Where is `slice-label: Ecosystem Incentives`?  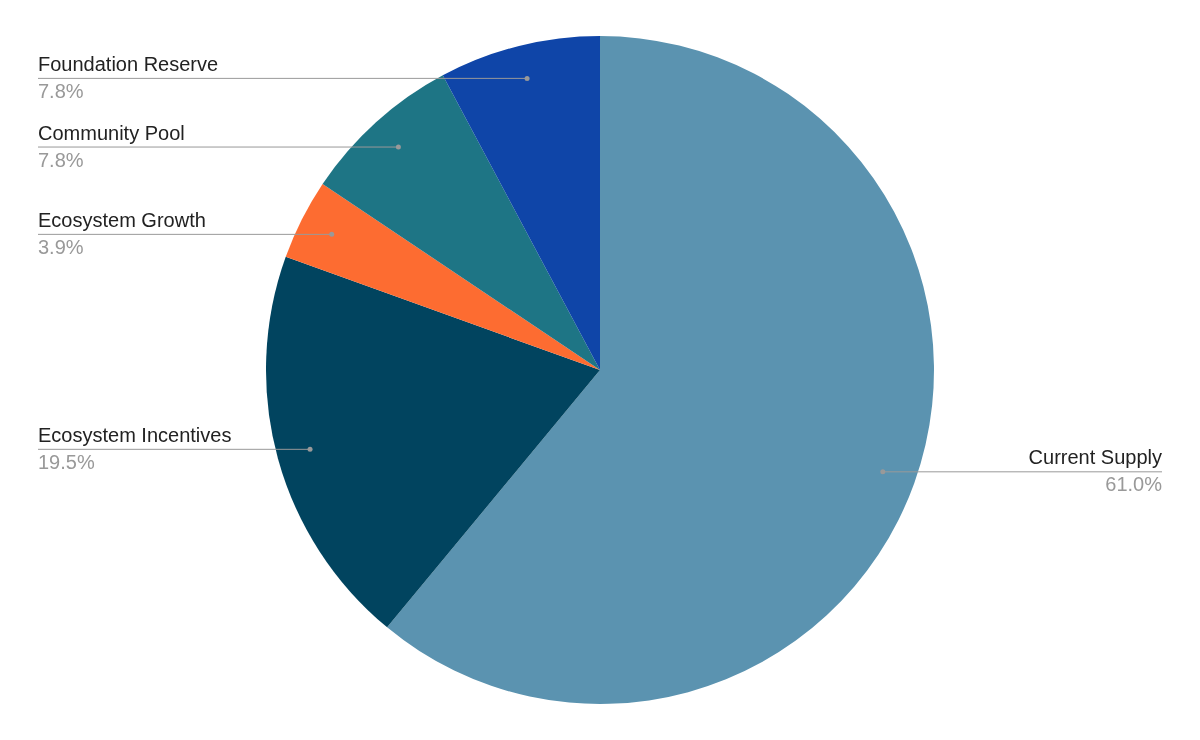 slice-label: Ecosystem Incentives is located at coordinates (135, 434).